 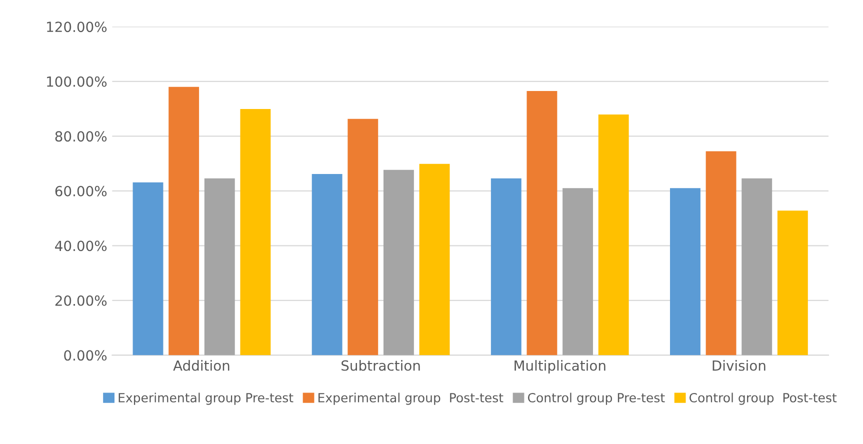 I want to click on x-tick-label: Division, so click(x=739, y=365).